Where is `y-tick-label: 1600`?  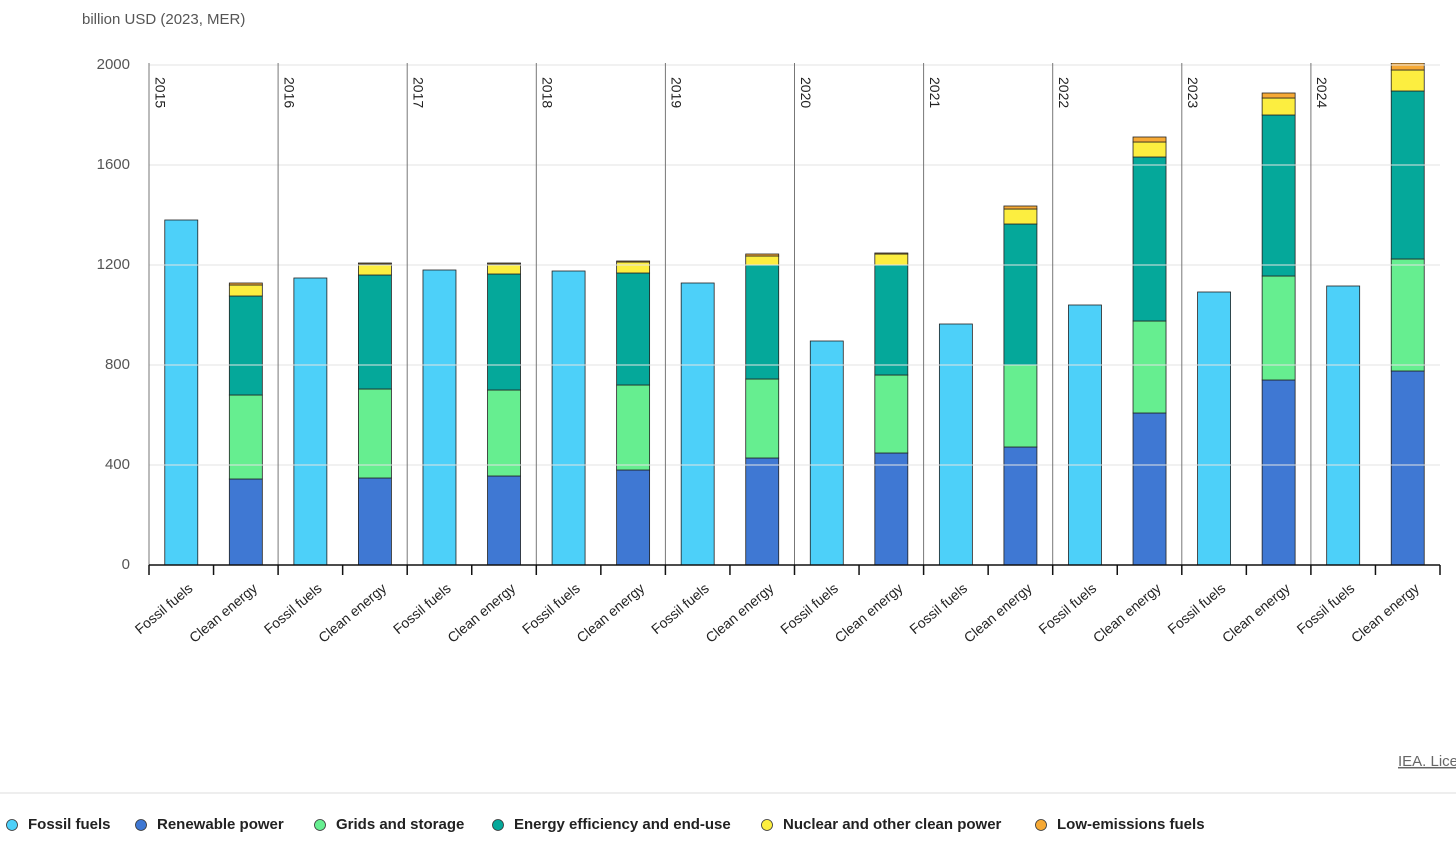
y-tick-label: 1600 is located at coordinates (113, 164).